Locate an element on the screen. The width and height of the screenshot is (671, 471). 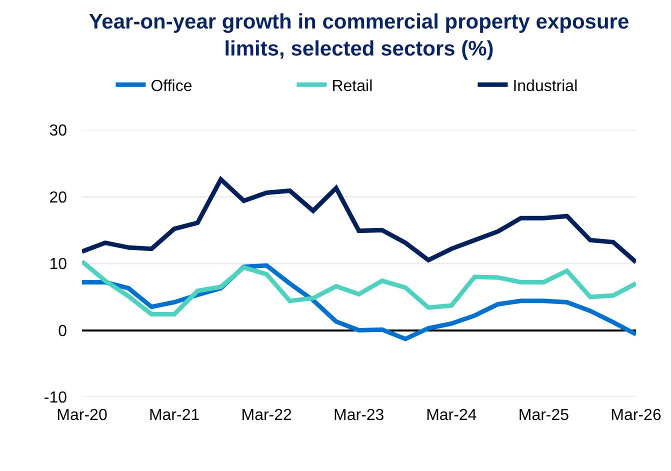
y-tick-label: 30 is located at coordinates (58, 131).